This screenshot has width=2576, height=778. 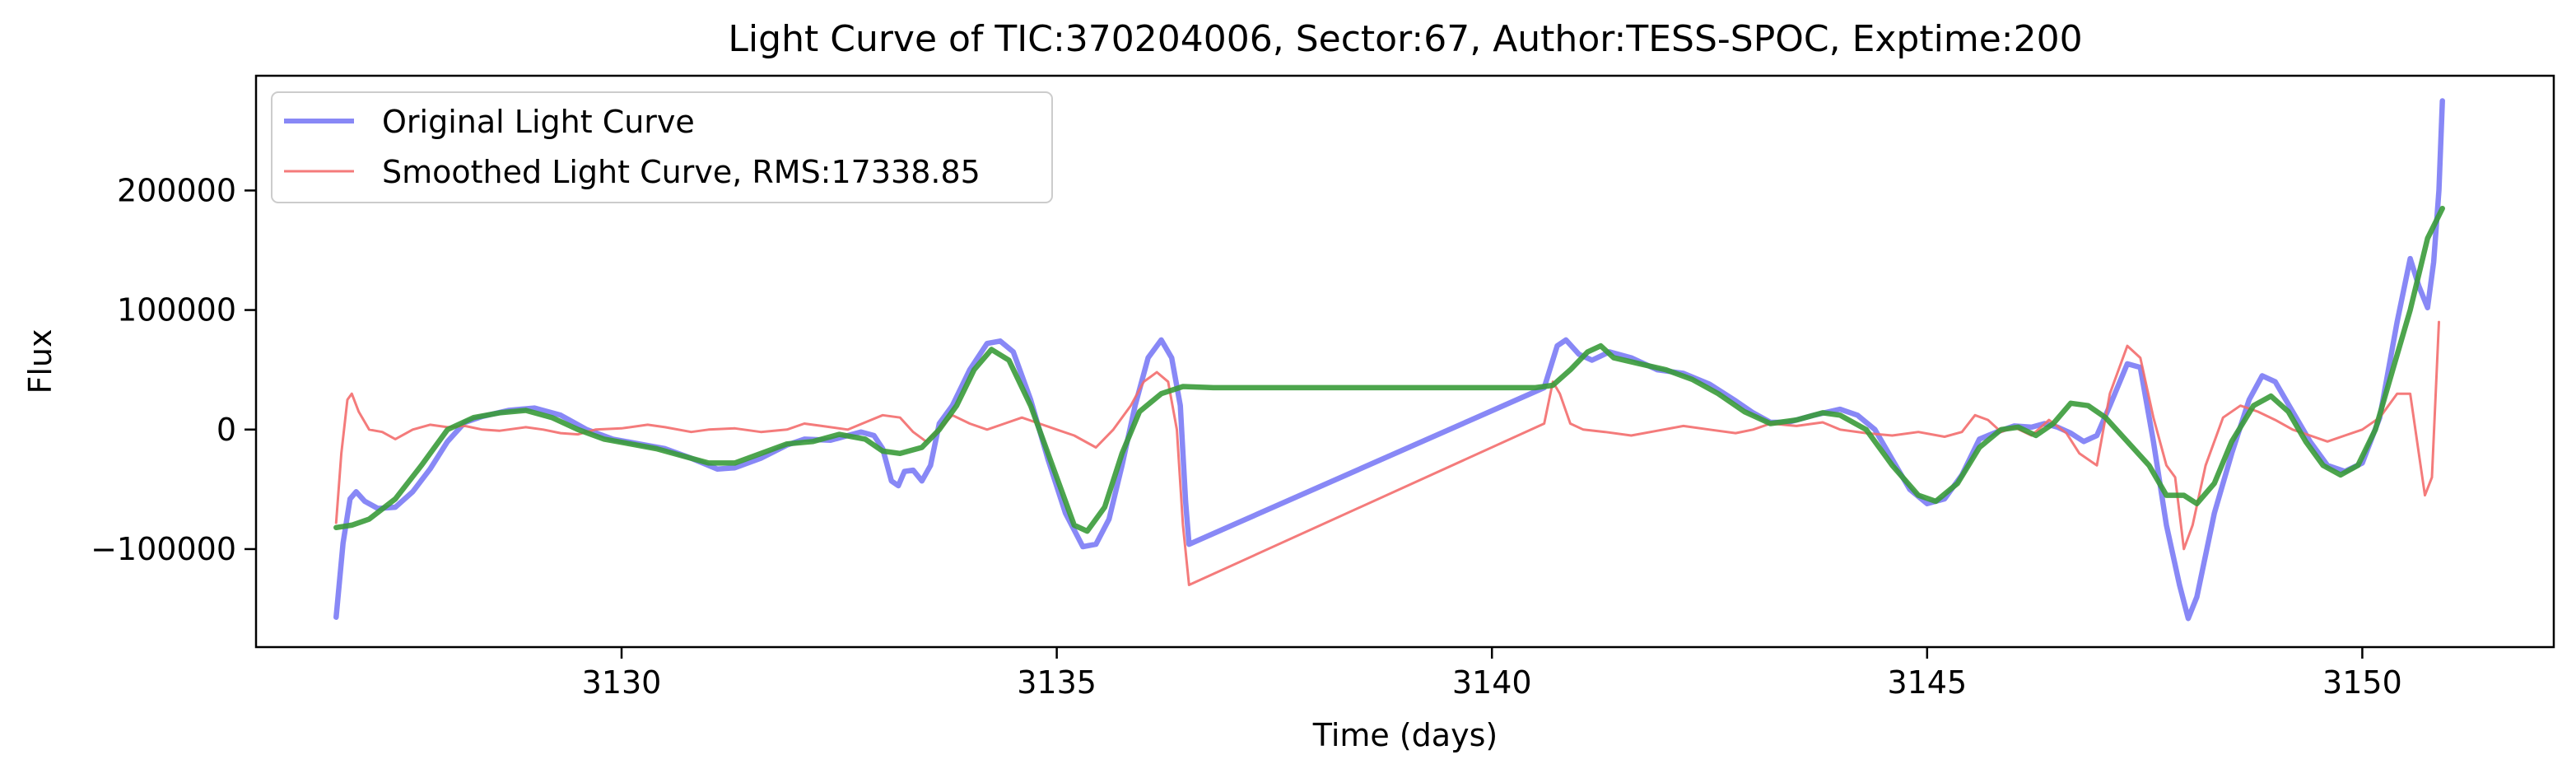 I want to click on legend-box, so click(x=662, y=147).